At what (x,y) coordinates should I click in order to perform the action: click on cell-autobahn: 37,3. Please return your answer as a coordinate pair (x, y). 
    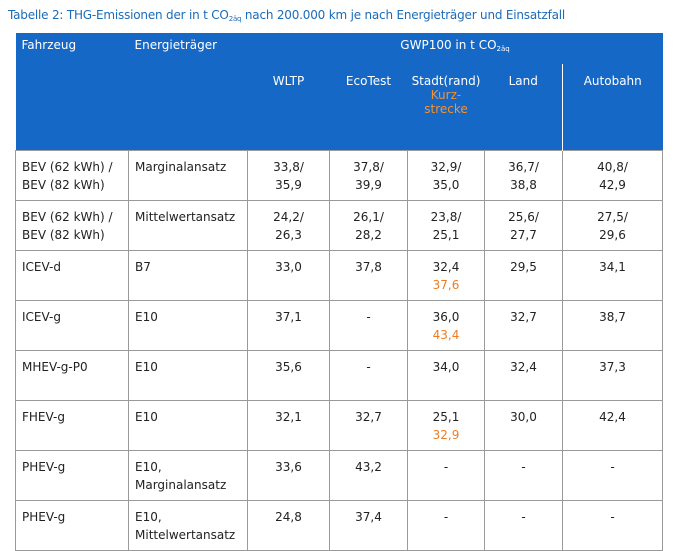
    Looking at the image, I should click on (612, 375).